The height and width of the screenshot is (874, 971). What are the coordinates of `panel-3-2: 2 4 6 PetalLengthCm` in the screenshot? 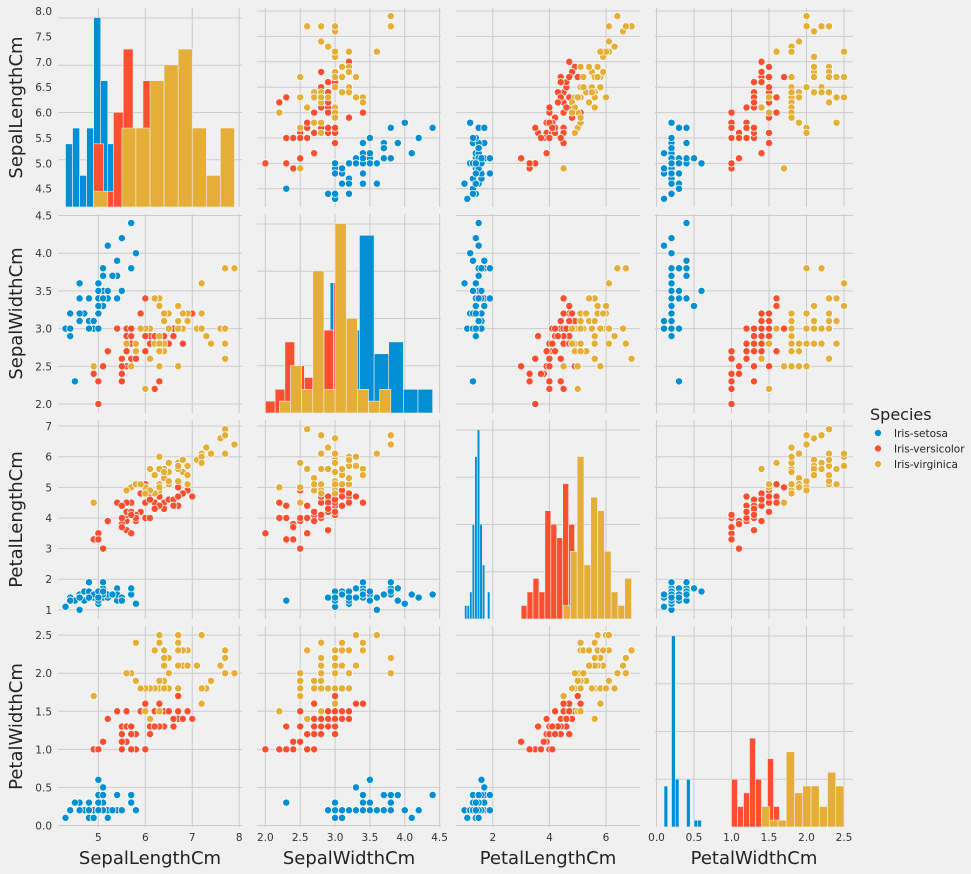 It's located at (548, 747).